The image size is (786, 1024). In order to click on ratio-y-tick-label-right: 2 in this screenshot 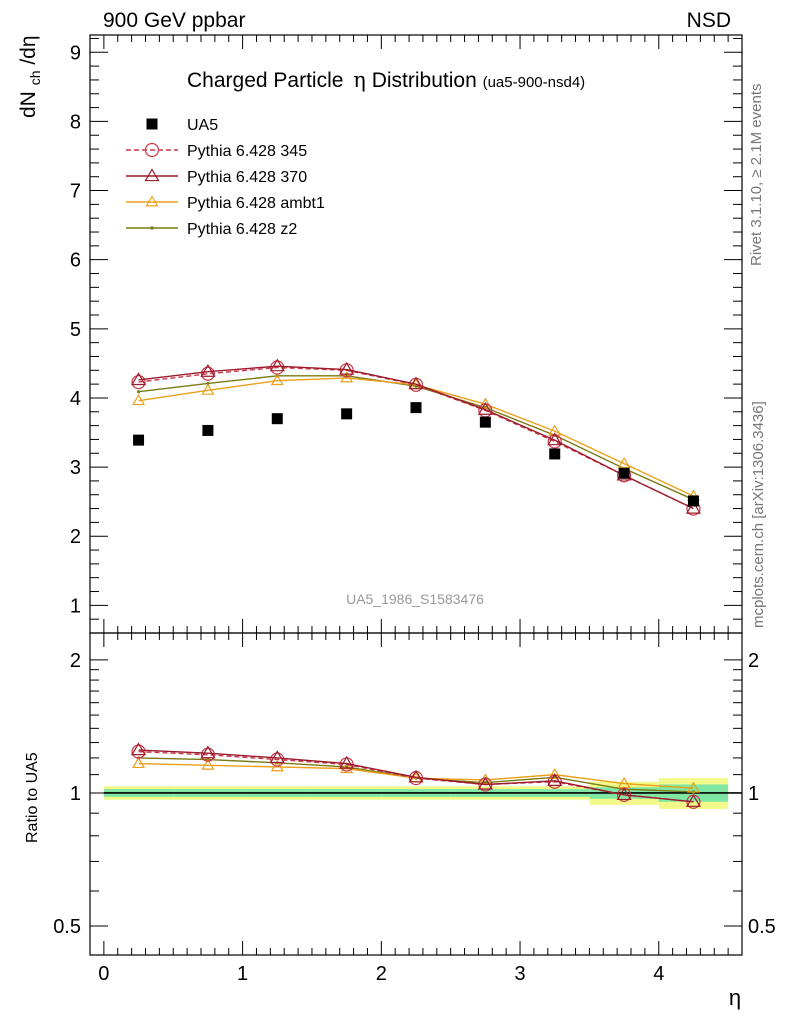, I will do `click(753, 661)`.